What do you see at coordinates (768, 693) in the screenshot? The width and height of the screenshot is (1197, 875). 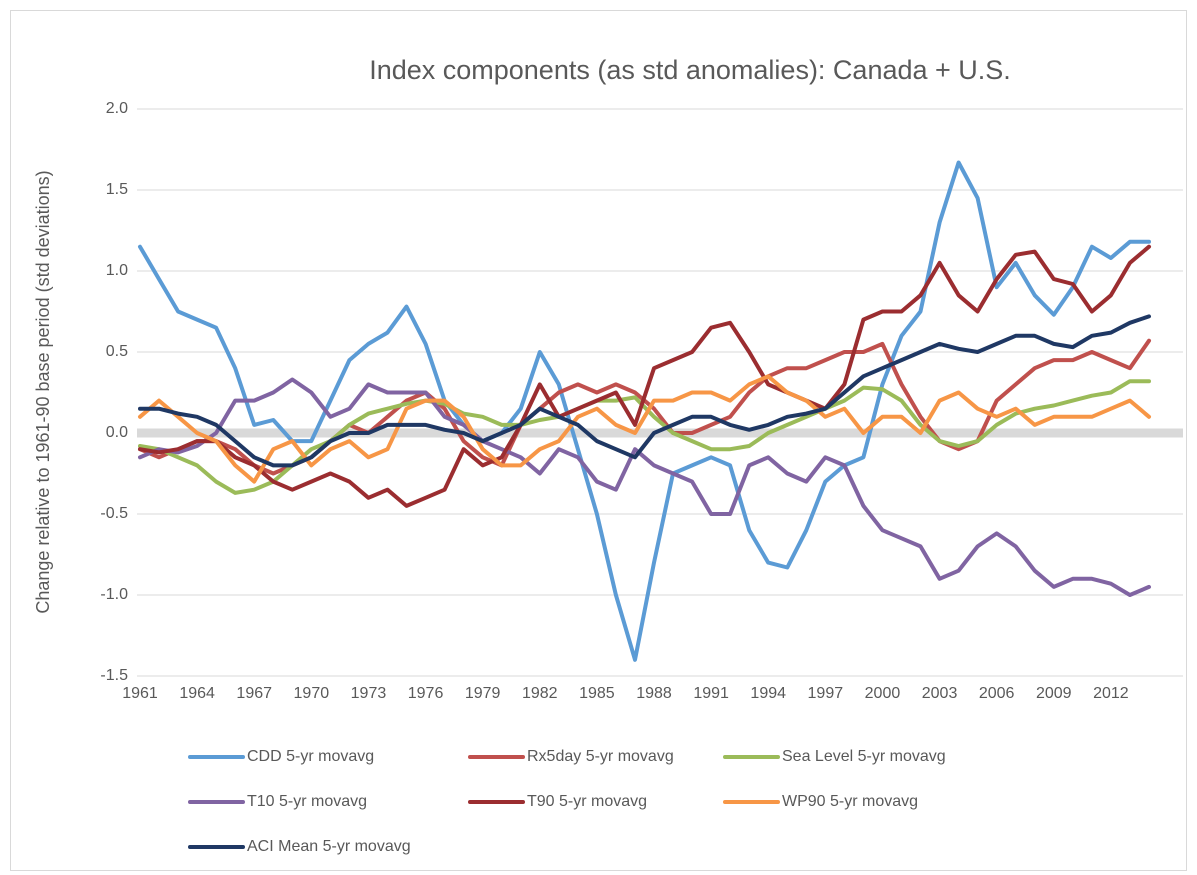 I see `x-tick-label: 1994` at bounding box center [768, 693].